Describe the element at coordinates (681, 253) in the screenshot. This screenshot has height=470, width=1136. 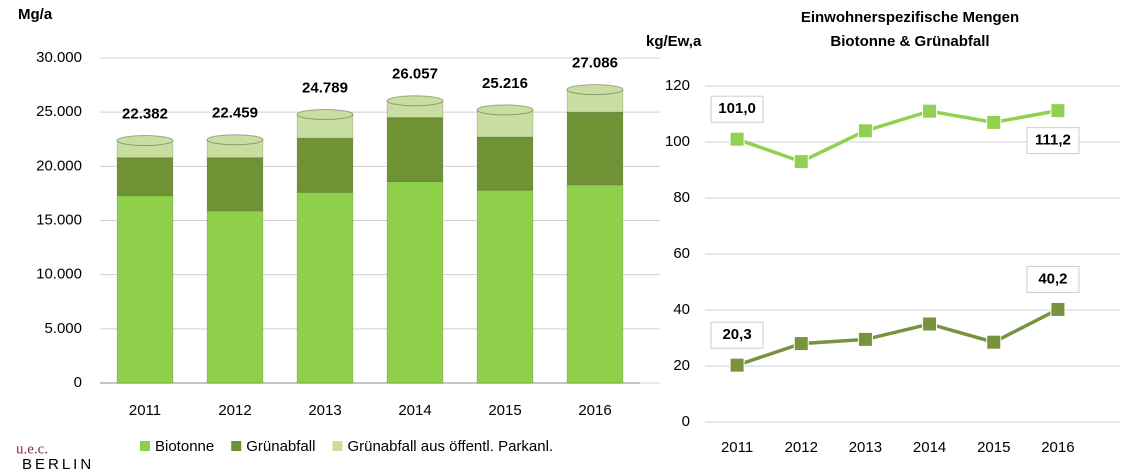
I see `y-tick-label: 60` at that location.